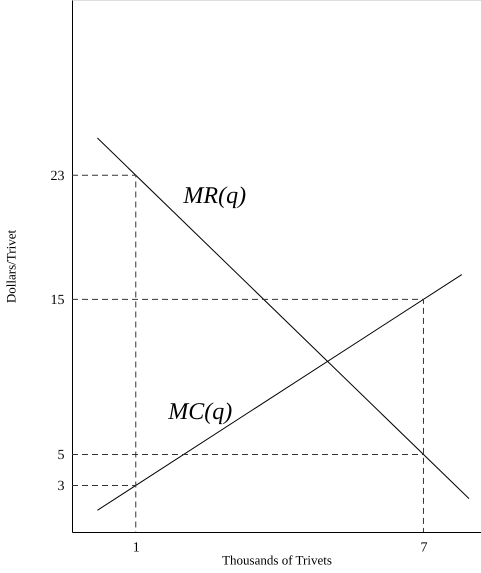  Describe the element at coordinates (57, 176) in the screenshot. I see `y-tick-label: 23` at that location.